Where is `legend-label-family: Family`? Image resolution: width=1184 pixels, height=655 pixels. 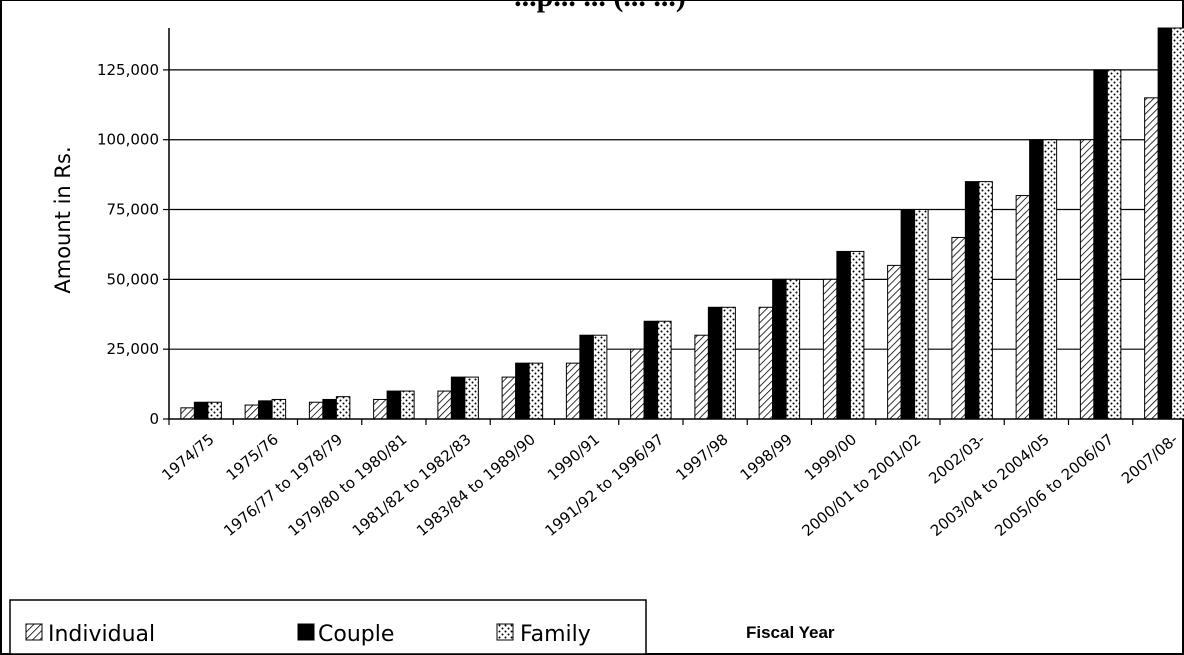
legend-label-family: Family is located at coordinates (555, 634).